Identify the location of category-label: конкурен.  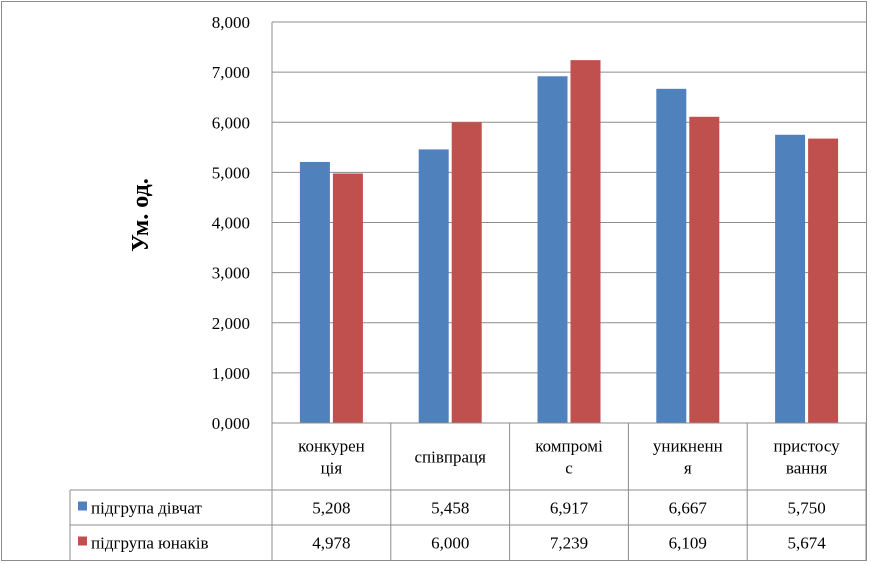
(331, 446).